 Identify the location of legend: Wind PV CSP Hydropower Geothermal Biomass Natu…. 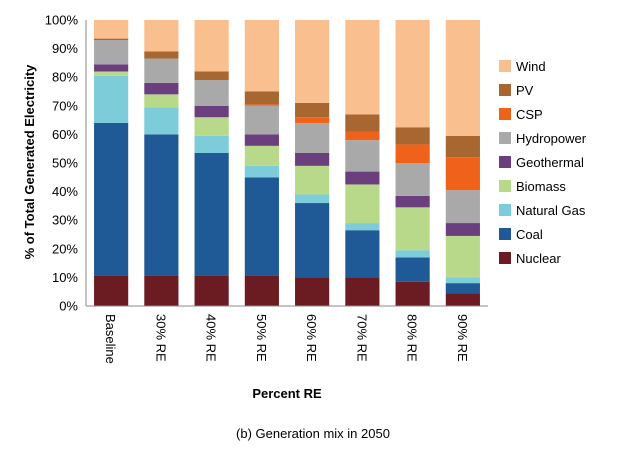
(543, 162).